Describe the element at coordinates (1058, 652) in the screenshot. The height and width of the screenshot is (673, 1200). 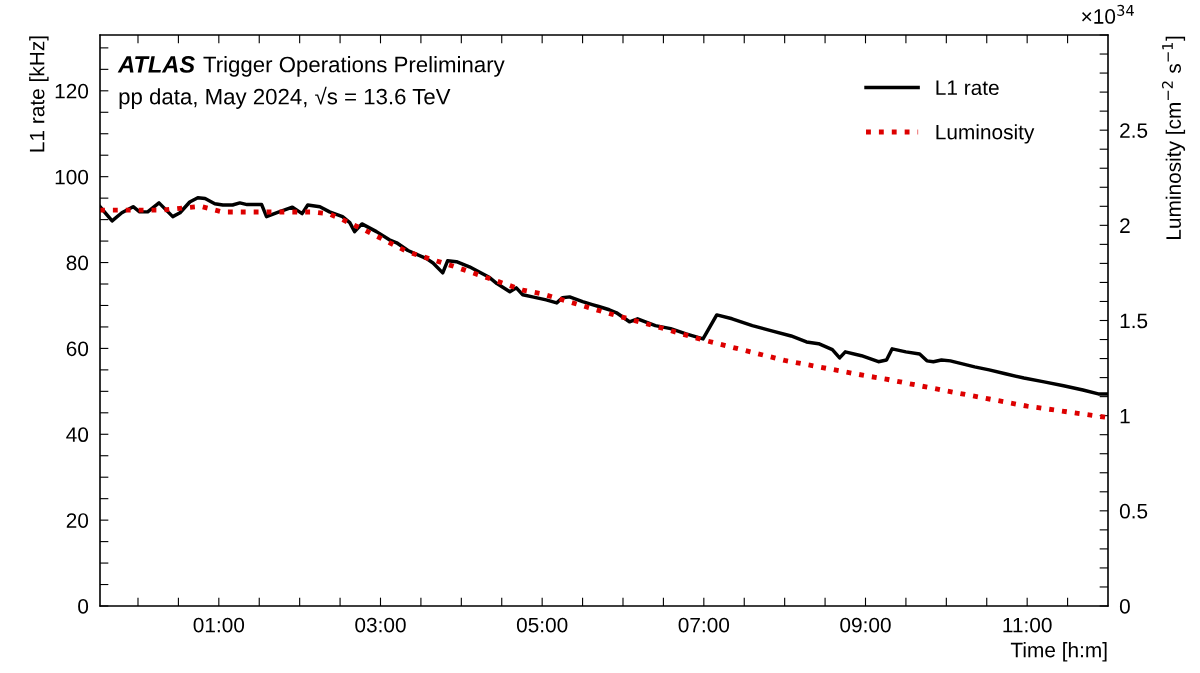
I see `x-axis-title: Time [h:m]` at that location.